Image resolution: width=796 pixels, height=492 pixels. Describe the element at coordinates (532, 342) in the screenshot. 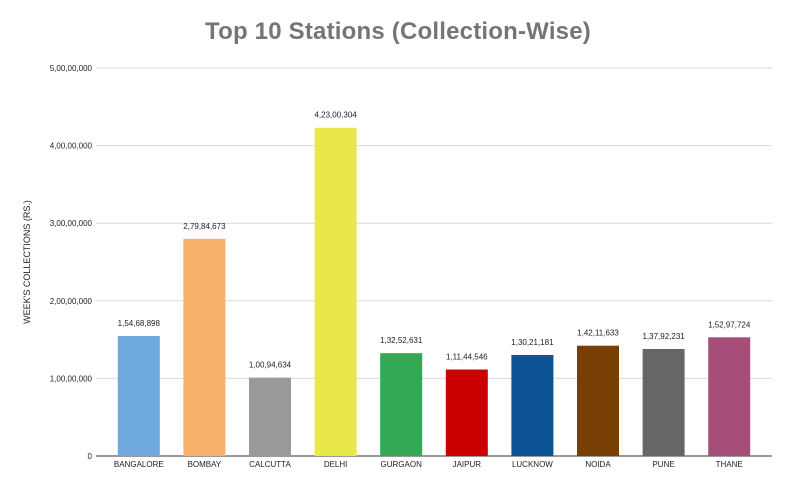

I see `data-label: 1,30,21,181` at that location.